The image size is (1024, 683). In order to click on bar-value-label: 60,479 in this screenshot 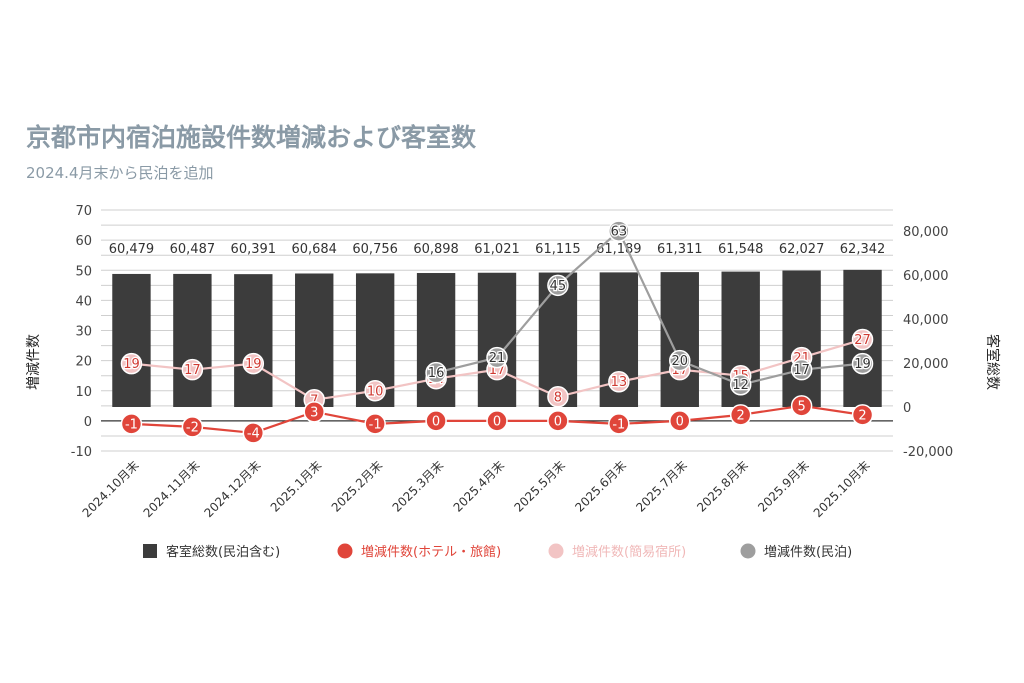, I will do `click(132, 249)`.